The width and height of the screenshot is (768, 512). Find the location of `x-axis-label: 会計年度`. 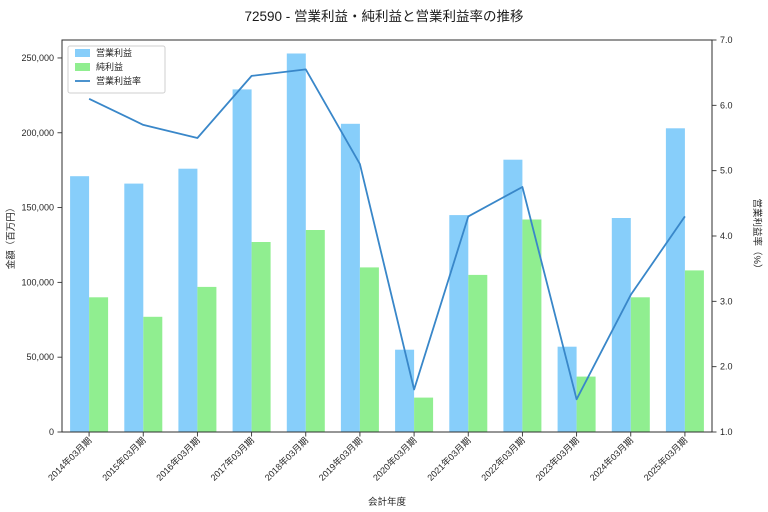

x-axis-label: 会計年度 is located at coordinates (387, 502).